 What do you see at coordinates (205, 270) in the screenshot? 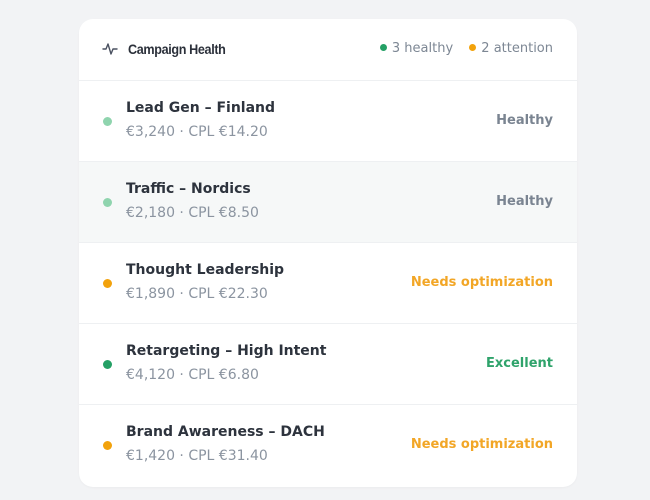
I see `campaign-name: Thought Leadership` at bounding box center [205, 270].